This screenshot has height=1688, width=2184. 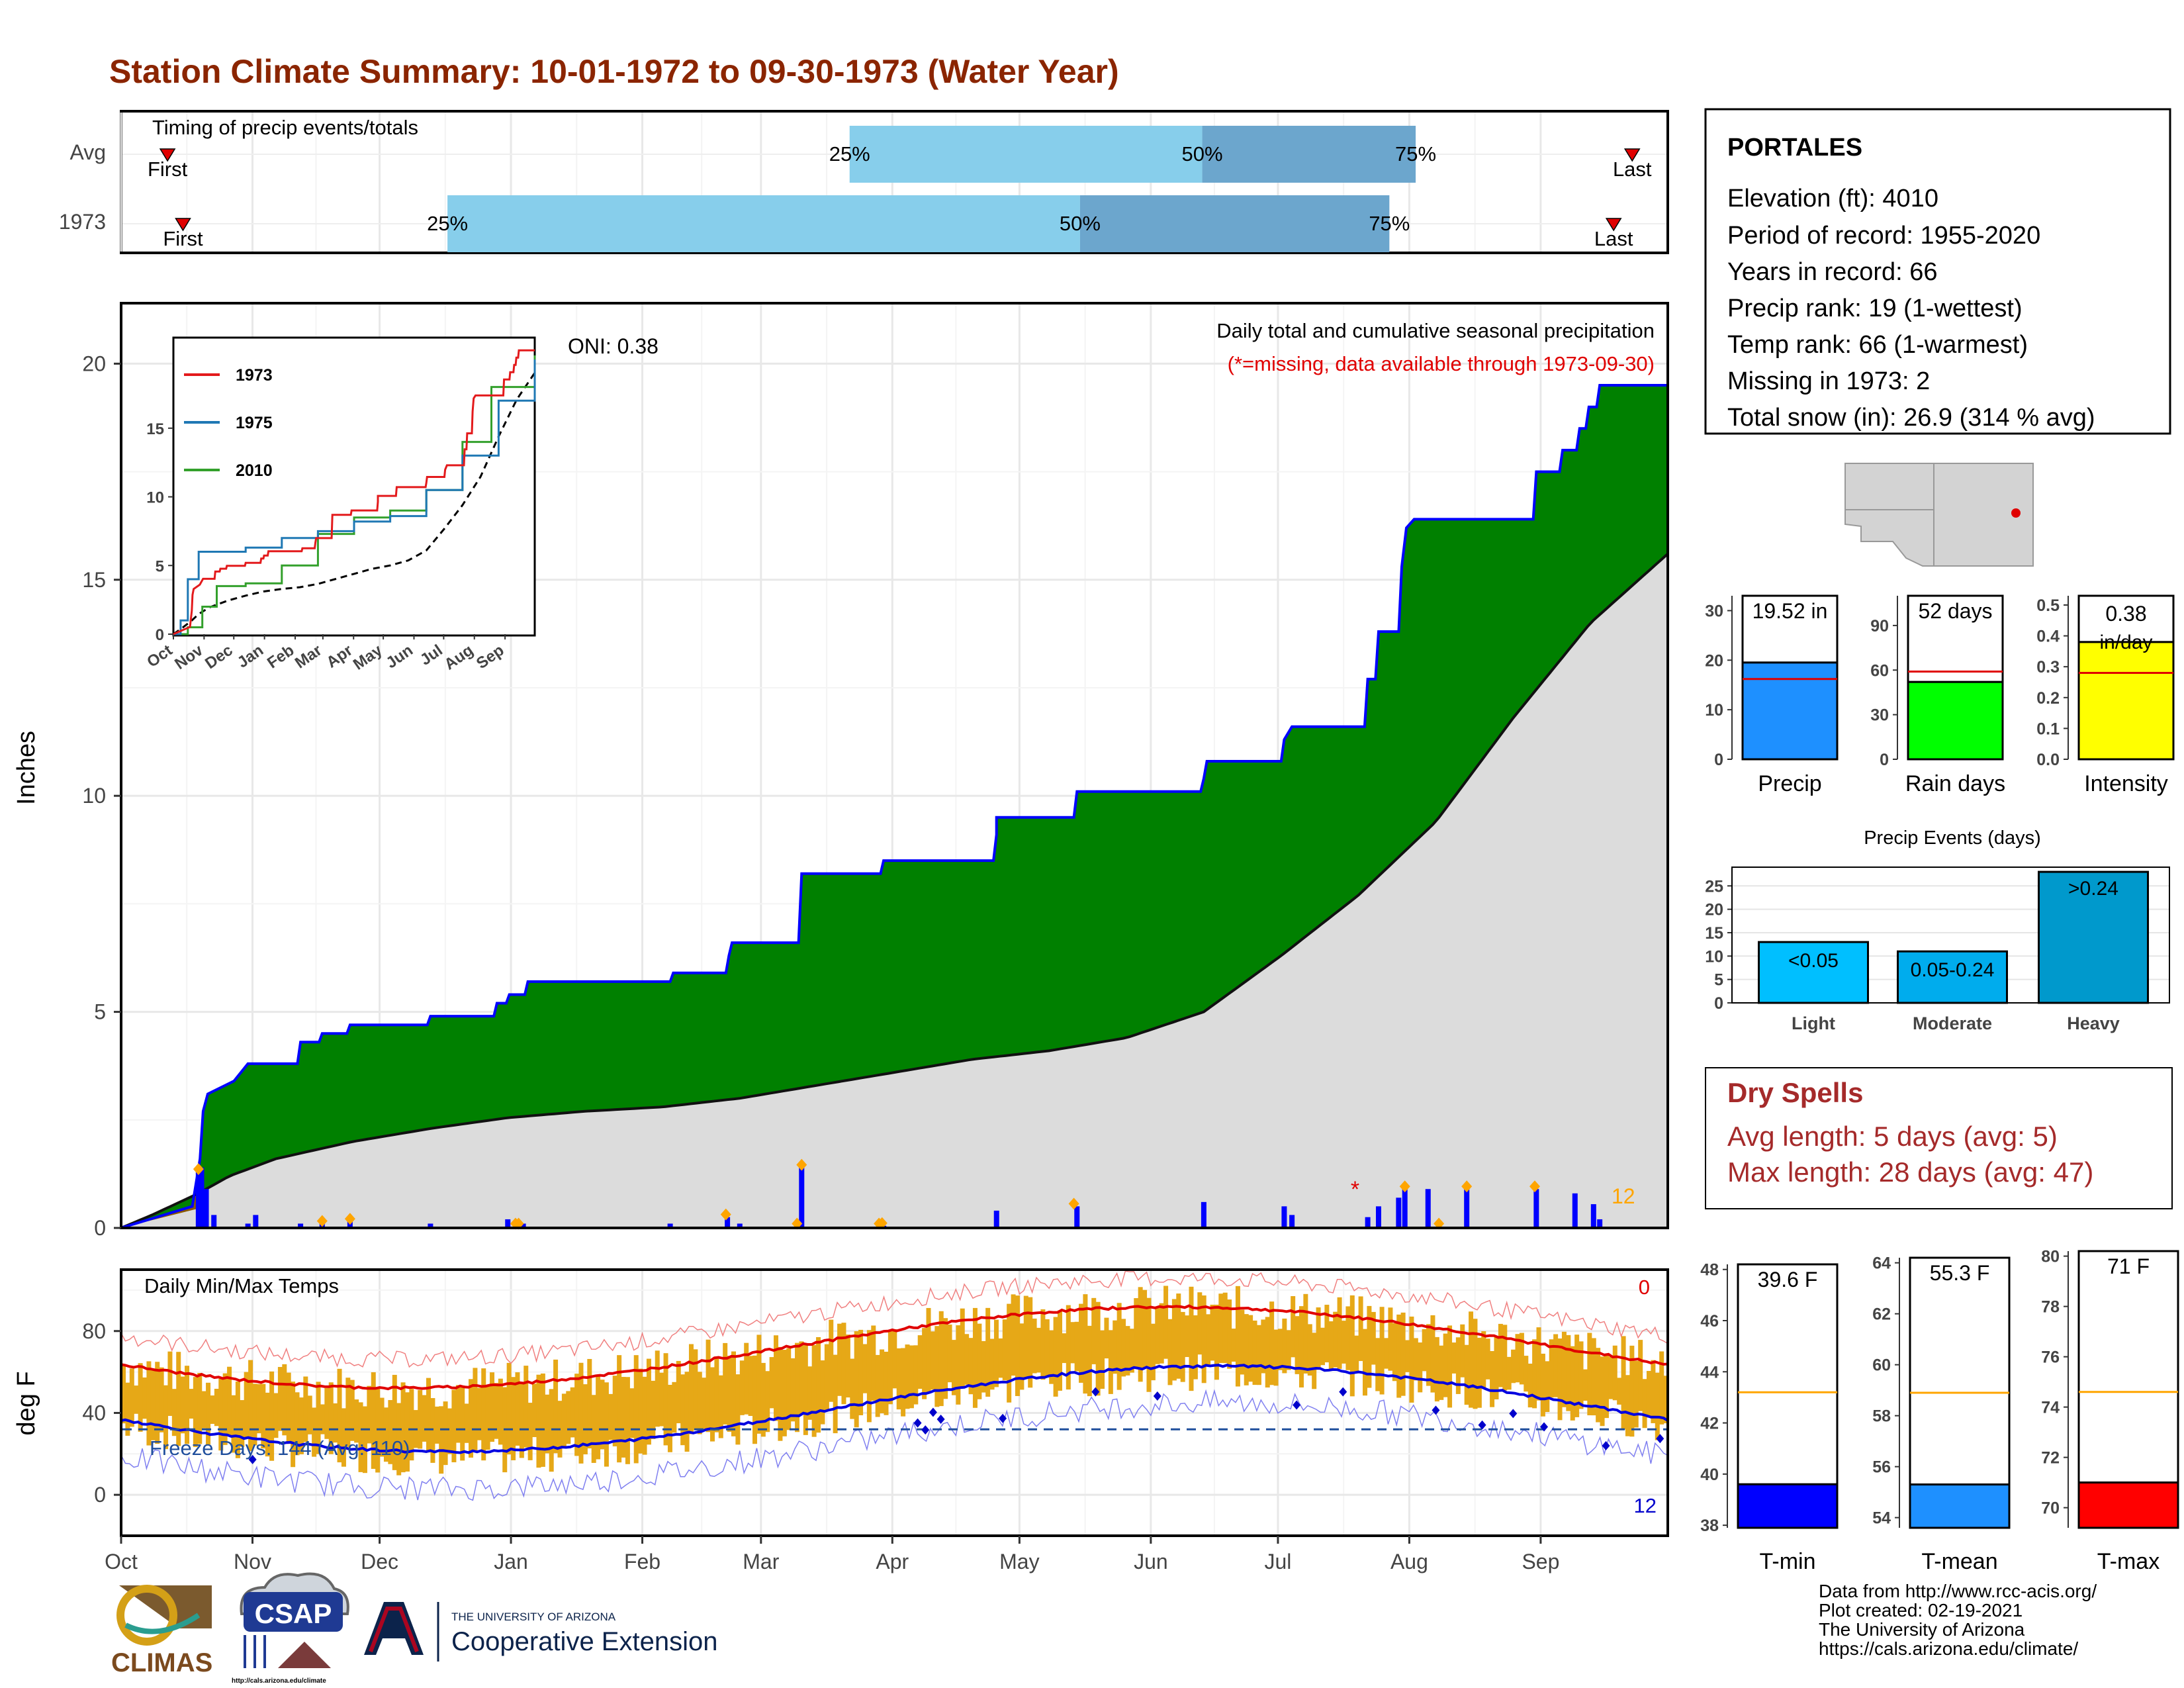 What do you see at coordinates (100, 1228) in the screenshot?
I see `precip-ytick-label: 0` at bounding box center [100, 1228].